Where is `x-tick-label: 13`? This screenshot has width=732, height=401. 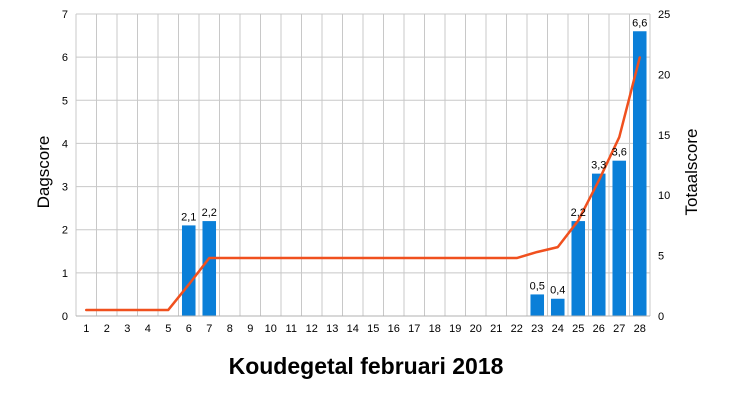
x-tick-label: 13 is located at coordinates (332, 329).